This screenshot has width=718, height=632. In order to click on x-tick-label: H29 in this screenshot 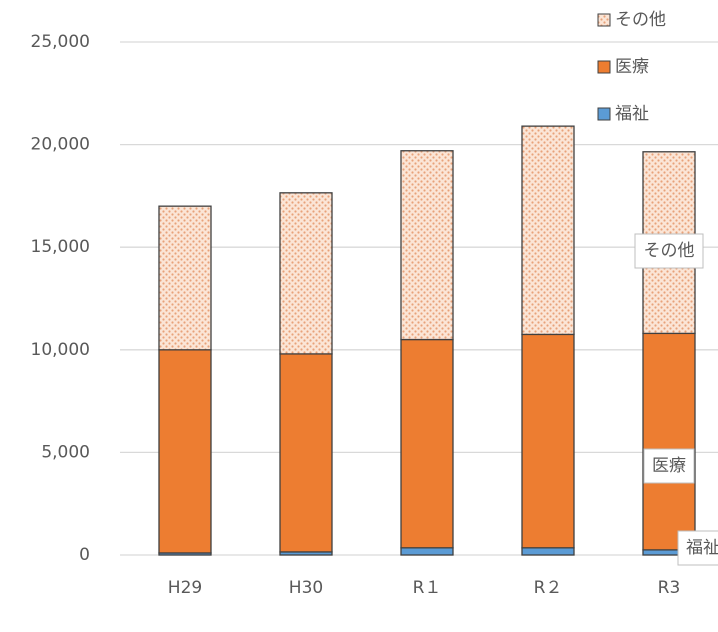, I will do `click(185, 588)`.